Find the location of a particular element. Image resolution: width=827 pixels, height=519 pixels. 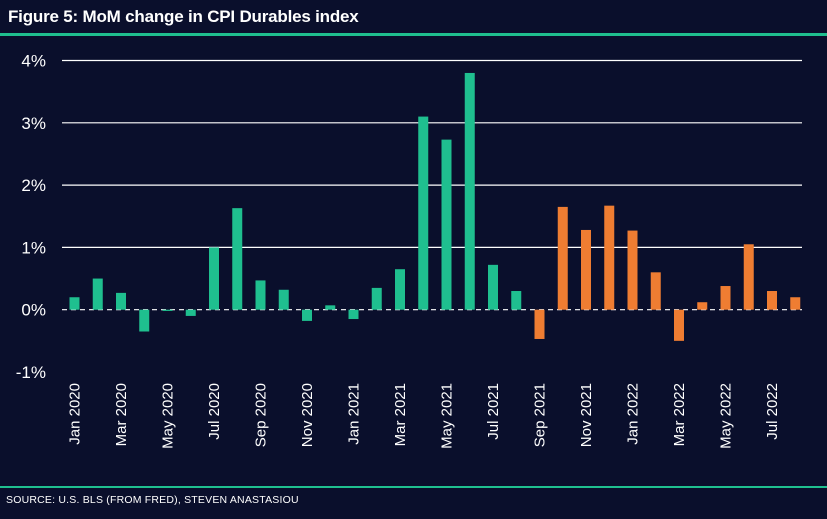

x-tick-label: May 2022 is located at coordinates (726, 416).